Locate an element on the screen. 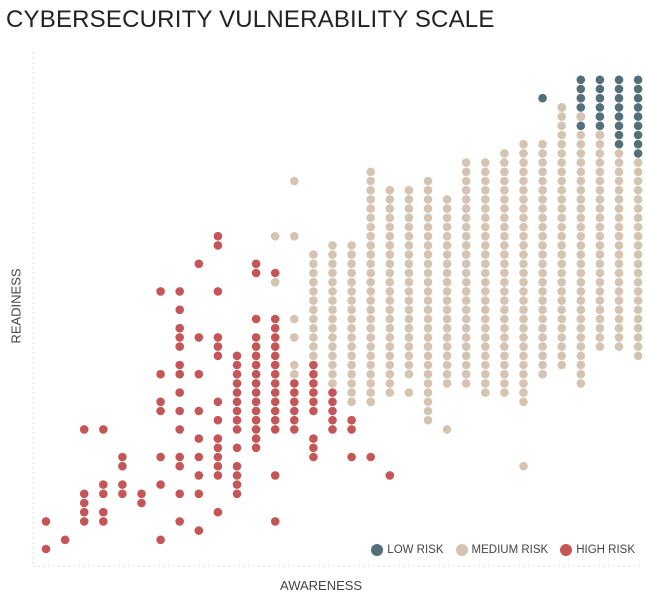  legend-swatch-low is located at coordinates (377, 550).